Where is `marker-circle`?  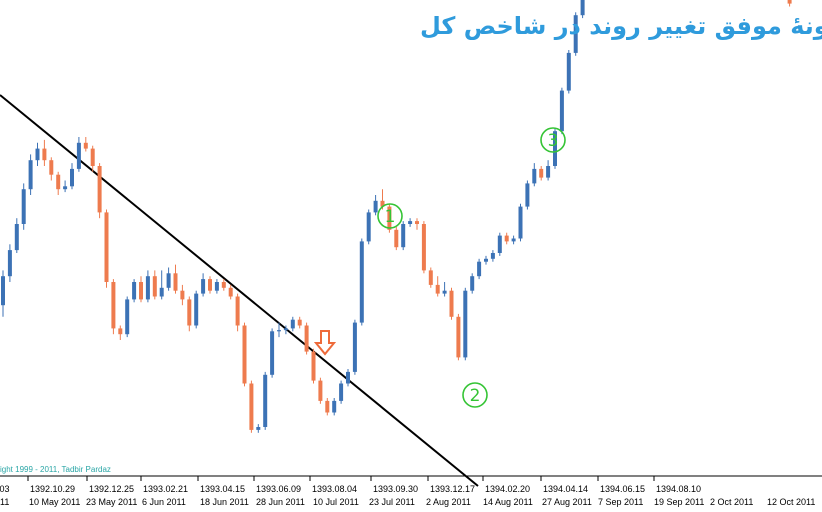
marker-circle is located at coordinates (553, 140).